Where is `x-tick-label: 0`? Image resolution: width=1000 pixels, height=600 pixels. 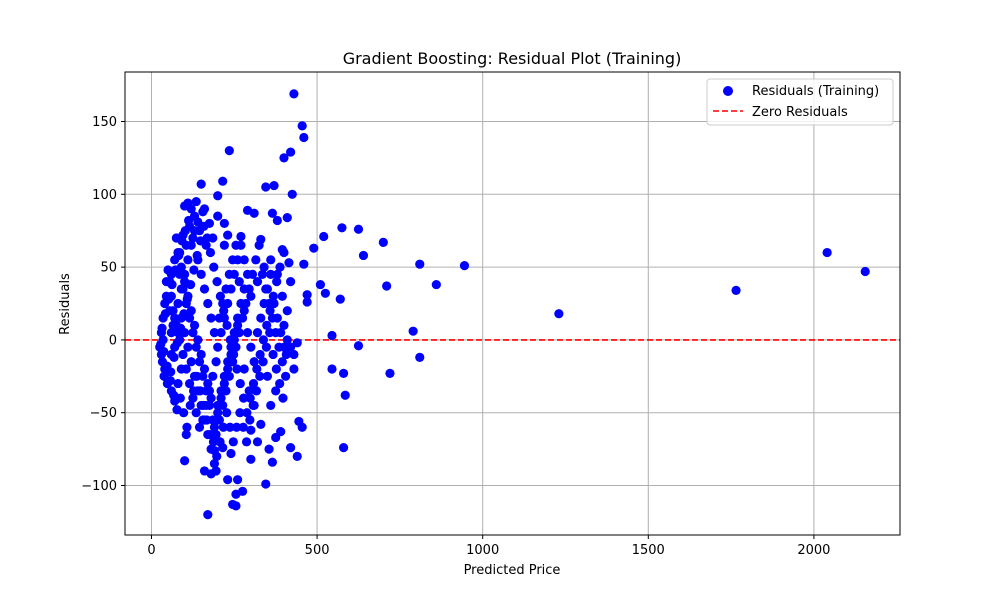 x-tick-label: 0 is located at coordinates (151, 550).